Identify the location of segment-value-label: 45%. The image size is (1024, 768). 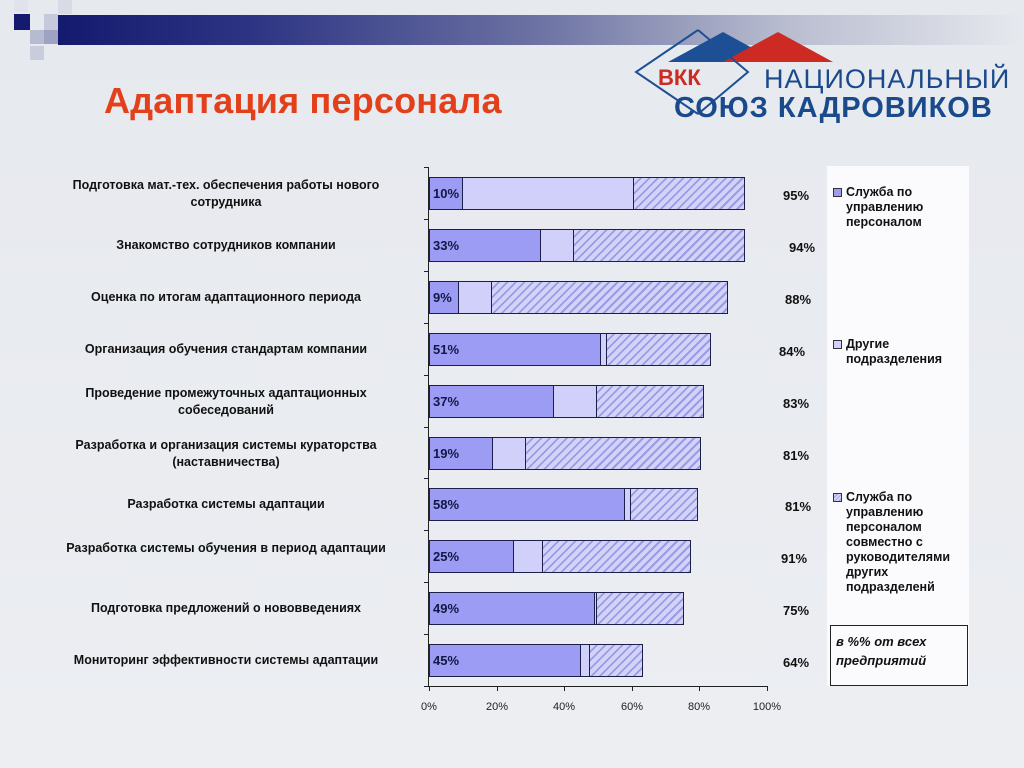
(446, 660).